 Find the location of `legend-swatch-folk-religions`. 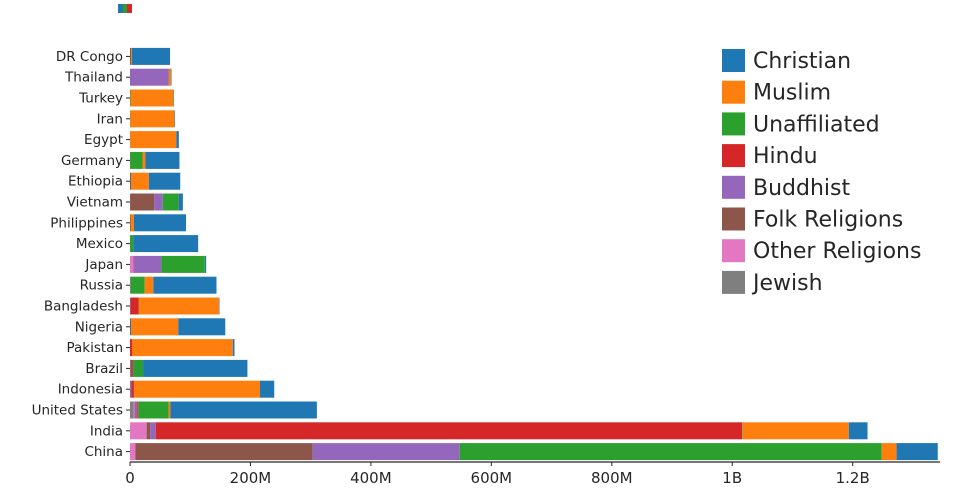

legend-swatch-folk-religions is located at coordinates (733, 219).